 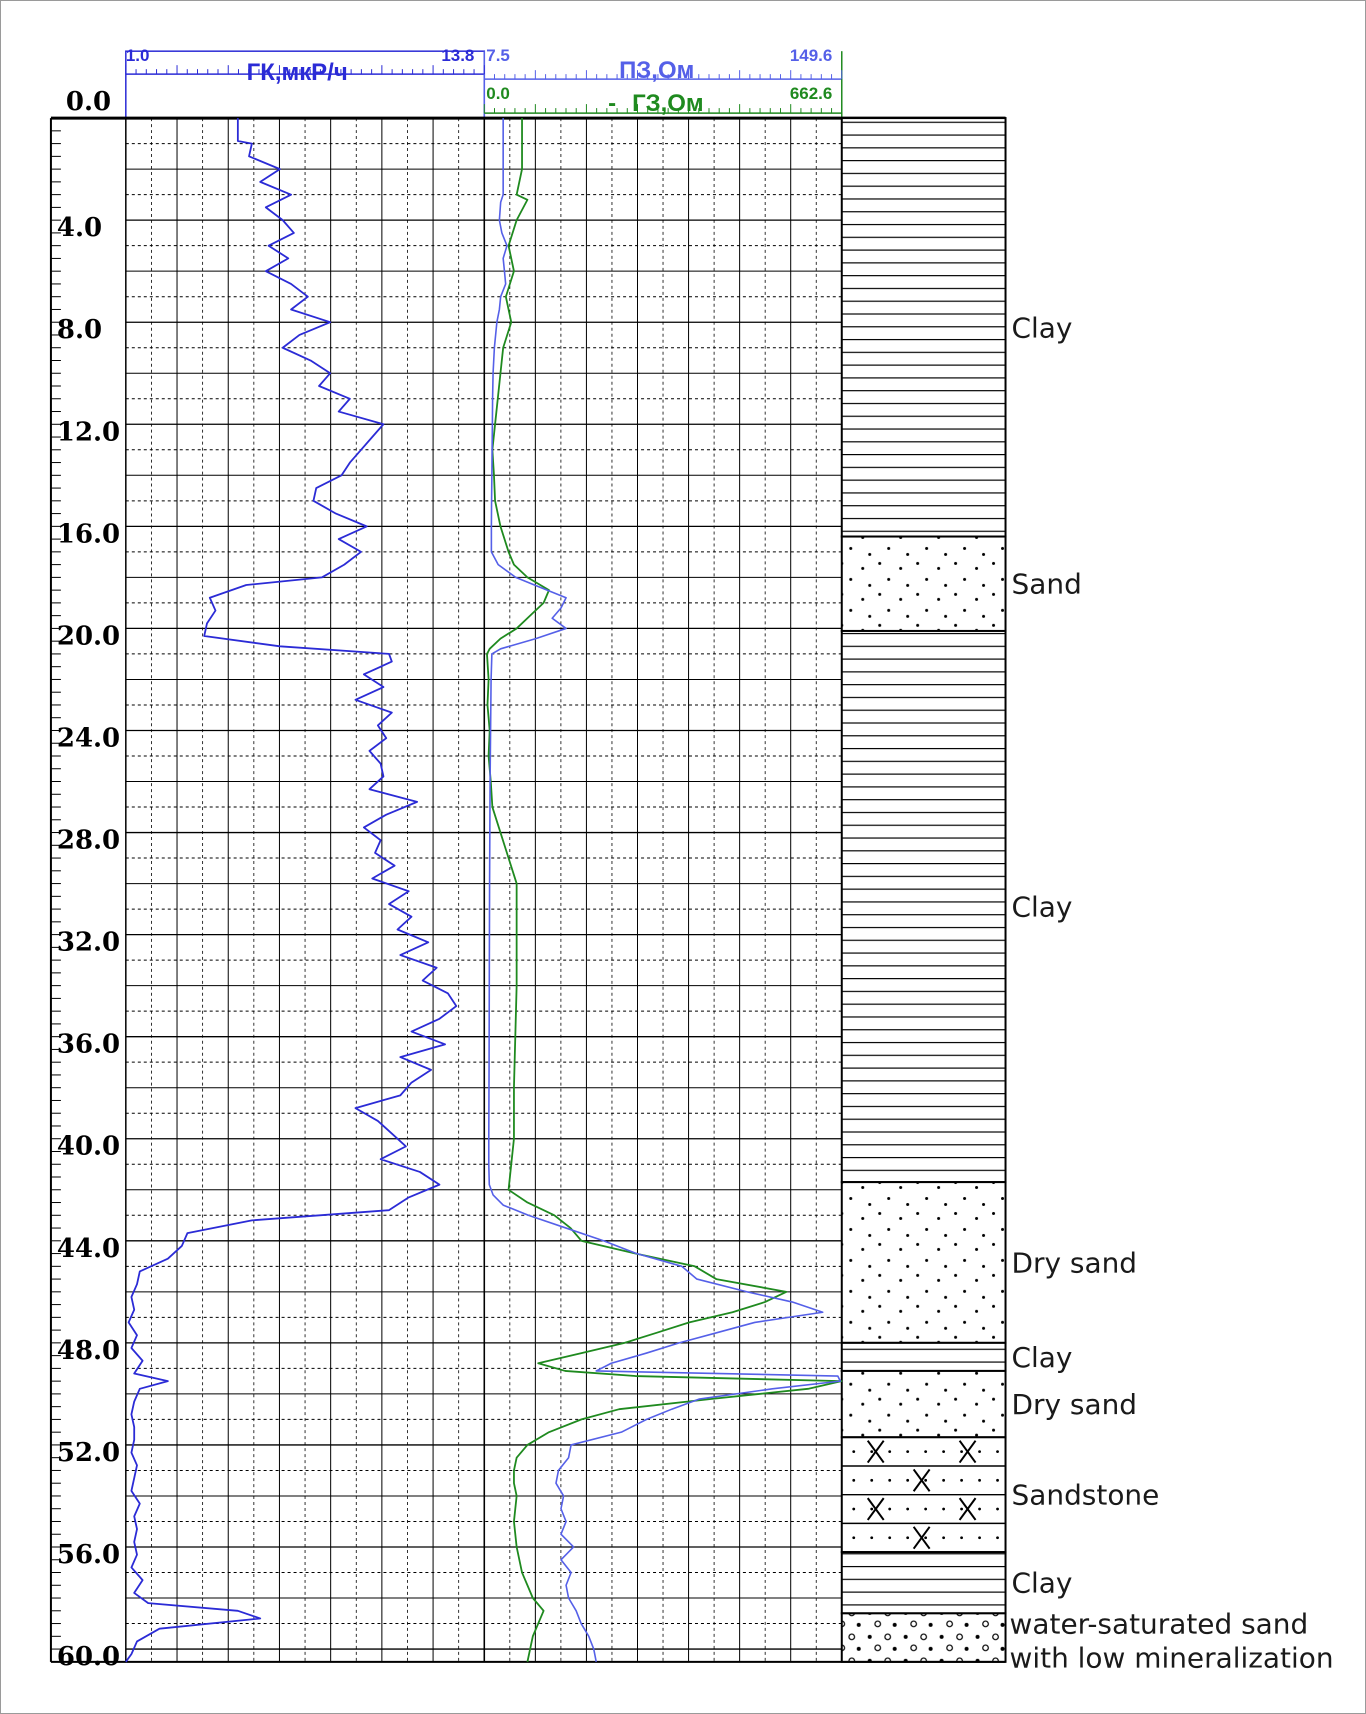 I want to click on depth-label: 52.0, so click(x=88, y=1453).